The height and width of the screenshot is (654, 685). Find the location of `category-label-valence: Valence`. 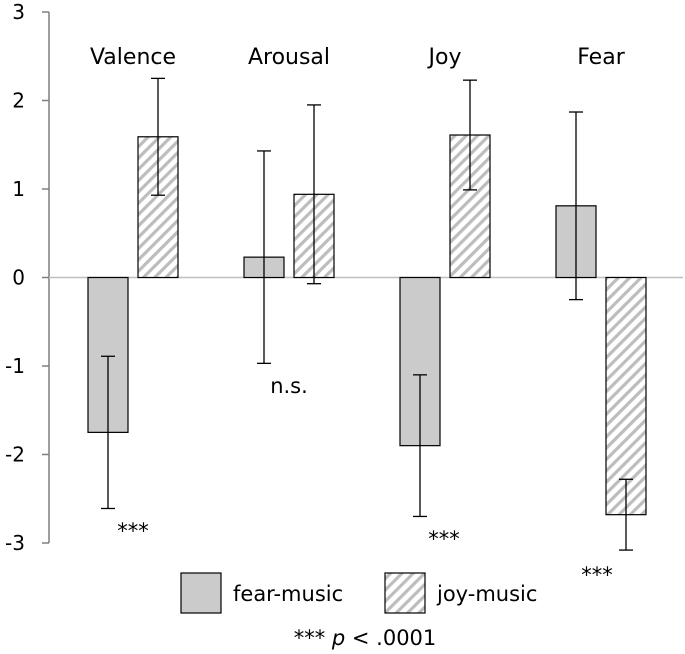

category-label-valence: Valence is located at coordinates (133, 57).